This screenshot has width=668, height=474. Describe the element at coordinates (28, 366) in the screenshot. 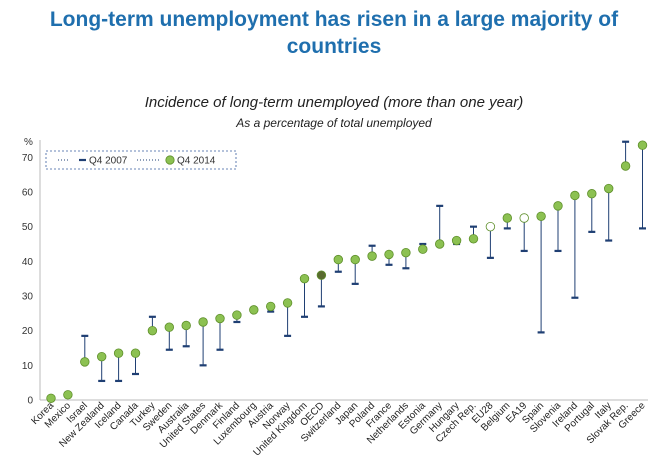

I see `y-tick-label: 10` at that location.